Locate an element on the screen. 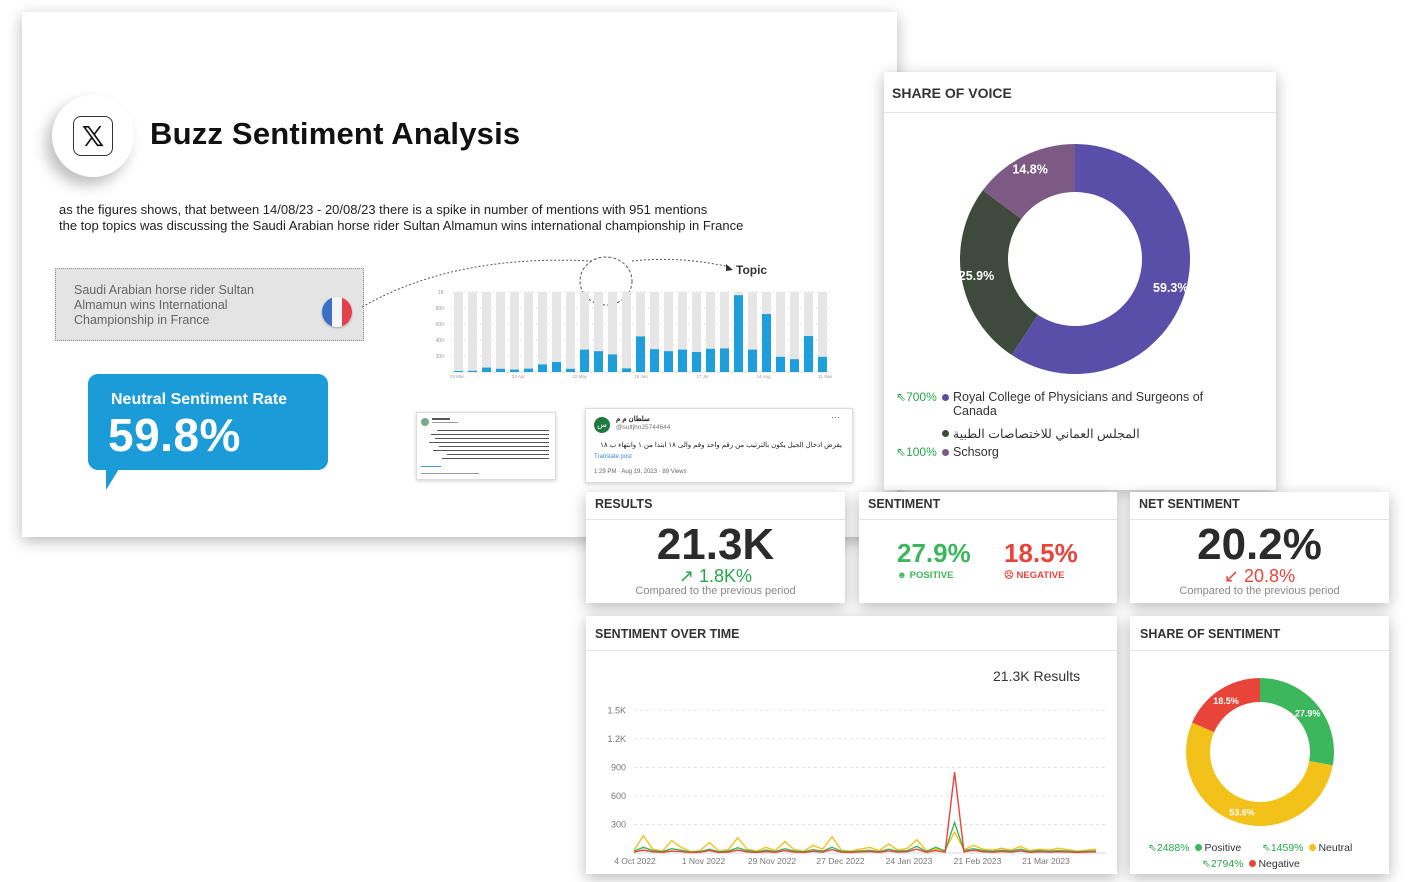  net-sentiment-delta: ↙ 20.8% is located at coordinates (1259, 576).